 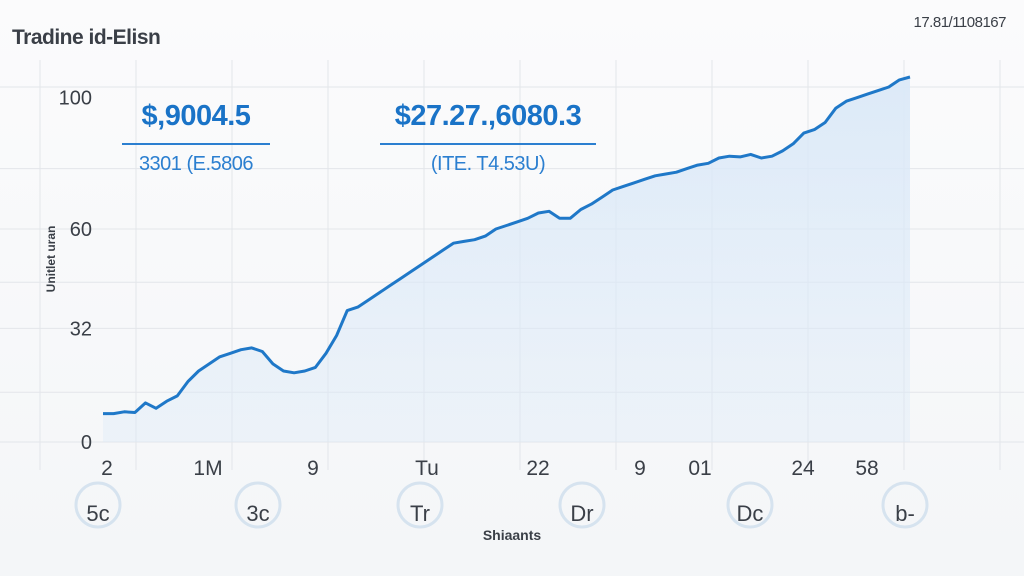 I want to click on stat-card-2: $27.27.,6080.3 (ITE. T4.53U), so click(x=488, y=138).